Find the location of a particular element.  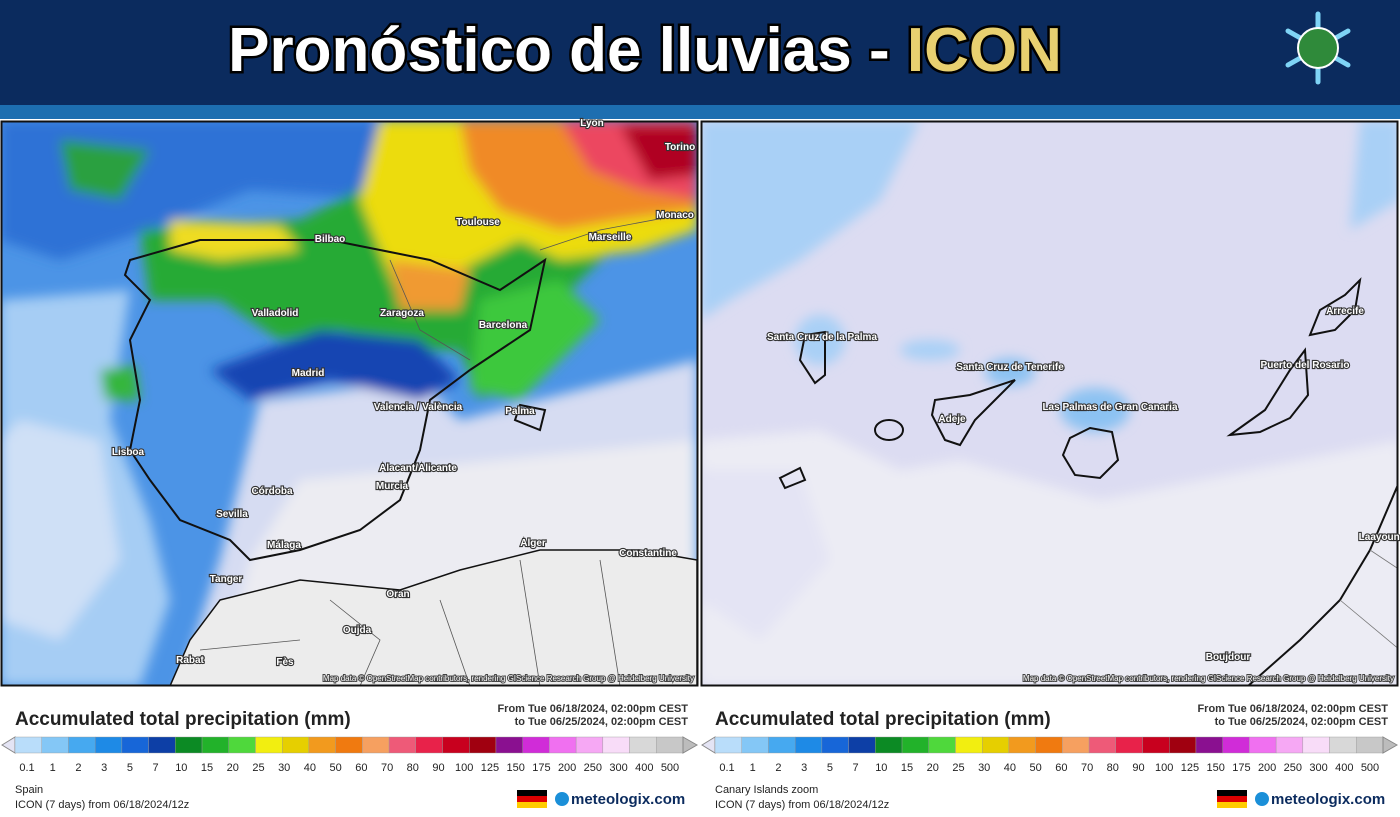

place-label: Rabat is located at coordinates (190, 660).